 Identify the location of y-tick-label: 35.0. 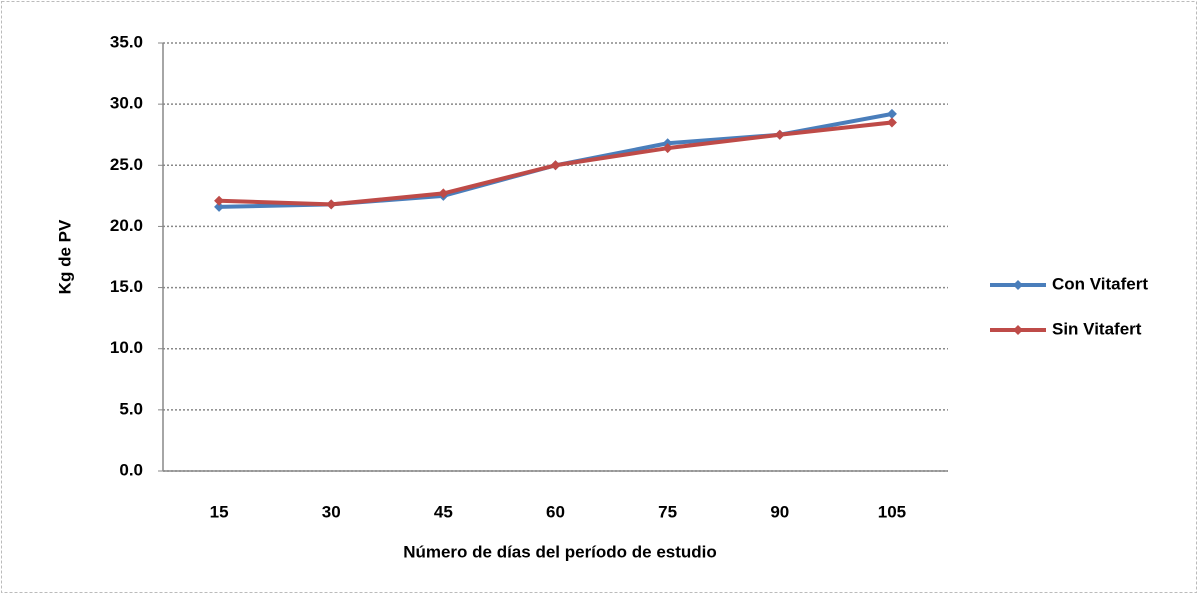
(126, 41).